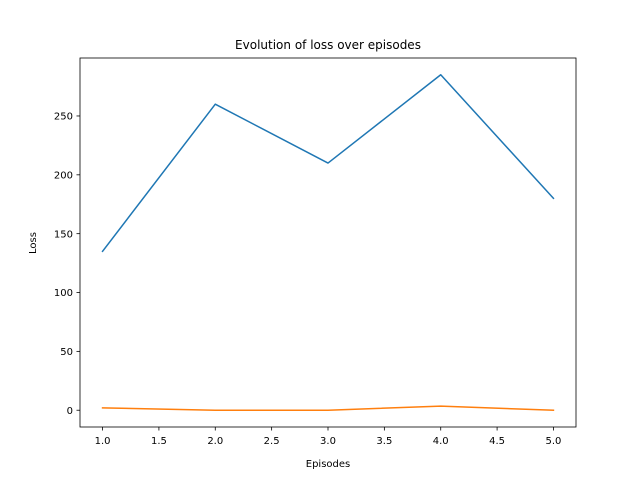 The image size is (640, 480). Describe the element at coordinates (215, 441) in the screenshot. I see `x-tick-label: 2.0` at that location.